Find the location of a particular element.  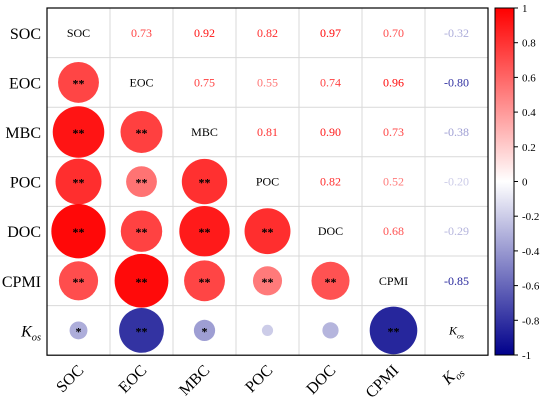

diagonal-label: CPMI is located at coordinates (393, 281).